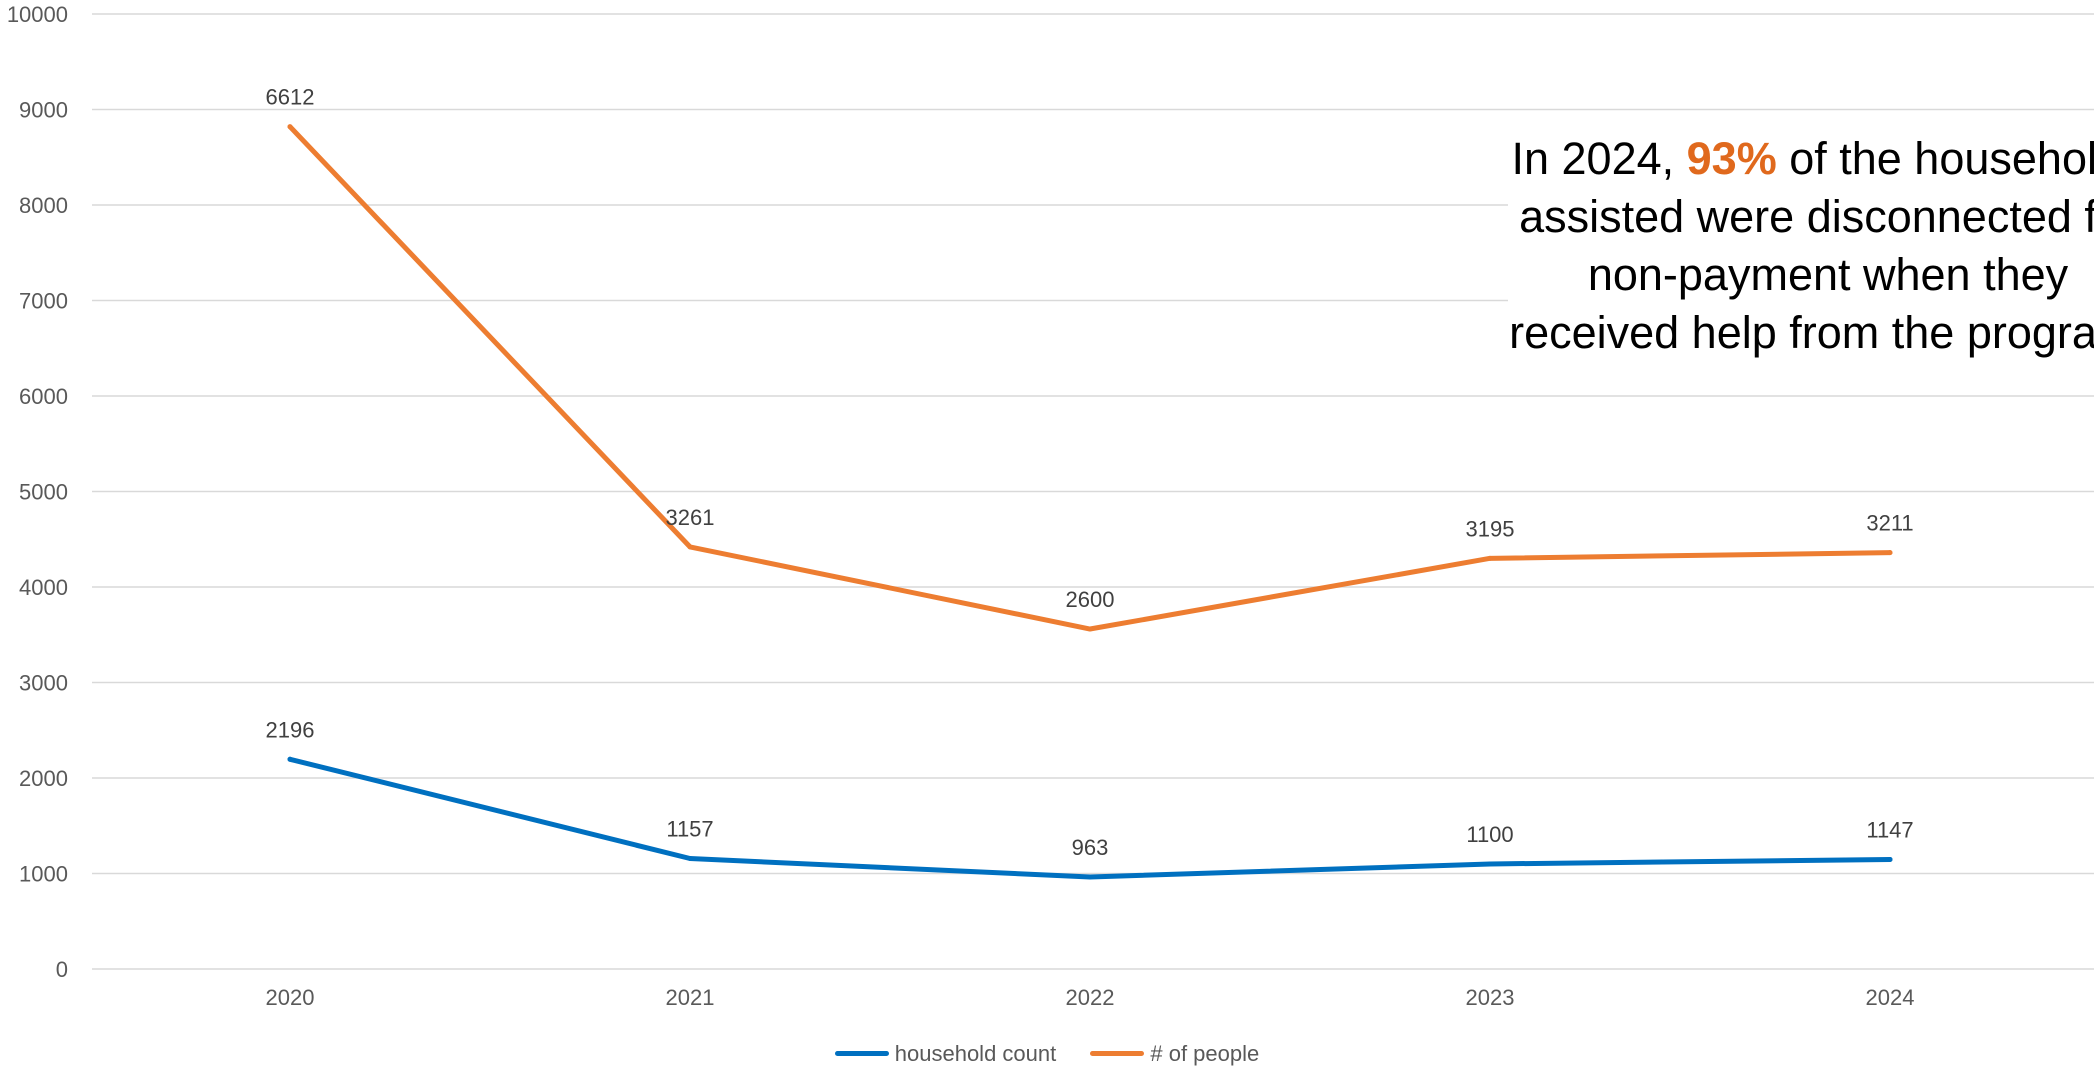 The width and height of the screenshot is (2094, 1067). I want to click on y-tick-label: 1000, so click(43, 874).